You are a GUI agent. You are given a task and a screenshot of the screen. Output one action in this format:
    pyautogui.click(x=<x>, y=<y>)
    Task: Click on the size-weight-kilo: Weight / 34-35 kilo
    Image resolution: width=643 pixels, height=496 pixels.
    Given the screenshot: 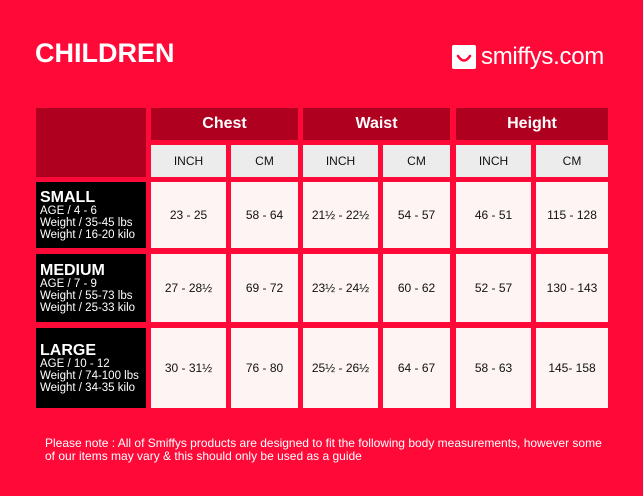 What is the action you would take?
    pyautogui.click(x=88, y=387)
    